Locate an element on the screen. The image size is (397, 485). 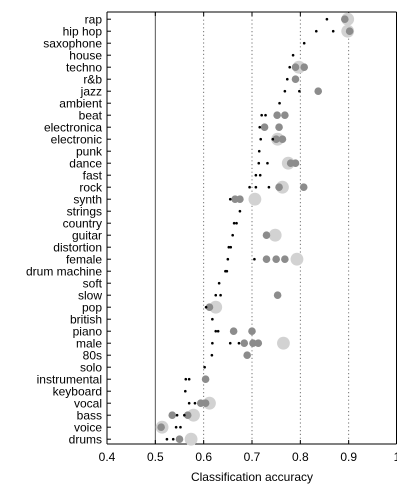
x-tick-label: 1 is located at coordinates (395, 457).